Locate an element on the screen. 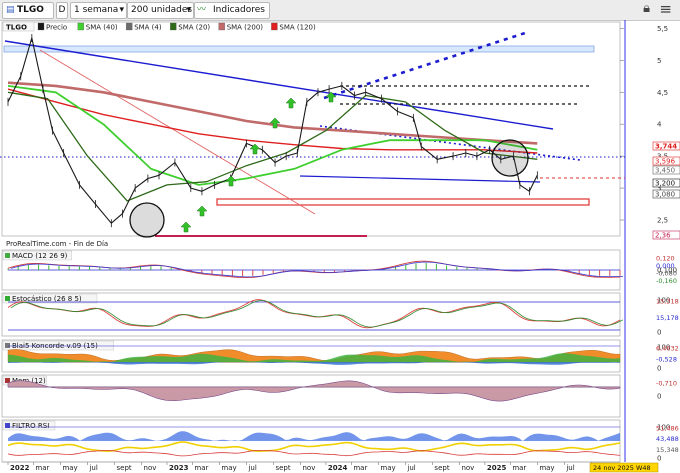  x-tick-label: 2023 is located at coordinates (179, 468).